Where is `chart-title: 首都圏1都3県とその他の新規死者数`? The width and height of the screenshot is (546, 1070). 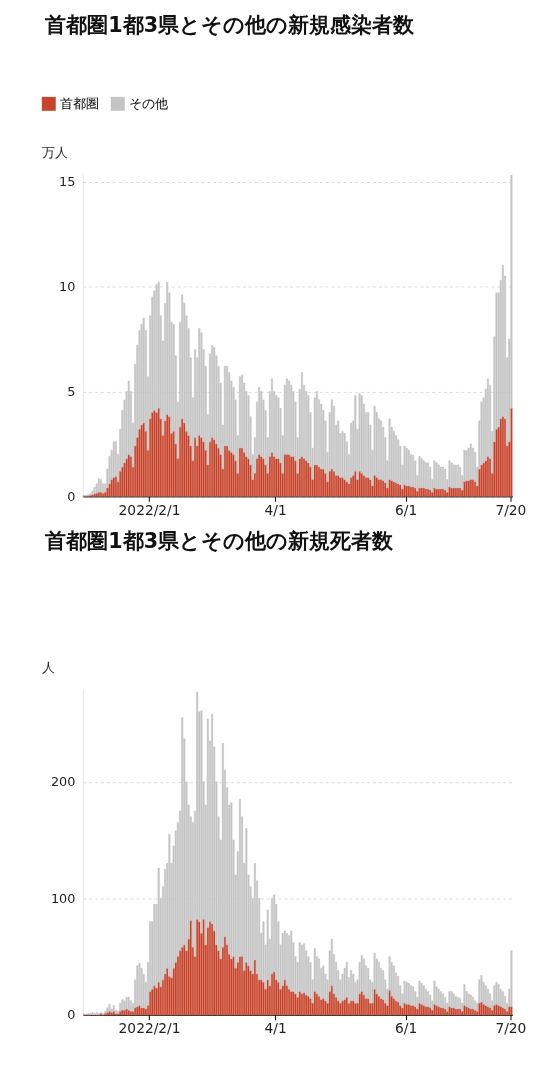
chart-title: 首都圏1都3県とその他の新規死者数 is located at coordinates (219, 540).